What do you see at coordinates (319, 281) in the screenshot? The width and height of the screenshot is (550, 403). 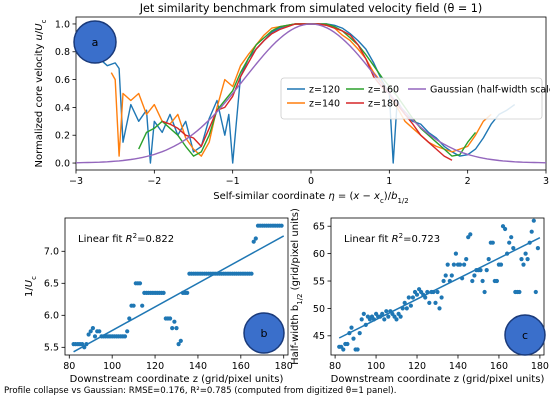 I see `panel-c-ytick-label: 55` at bounding box center [319, 281].